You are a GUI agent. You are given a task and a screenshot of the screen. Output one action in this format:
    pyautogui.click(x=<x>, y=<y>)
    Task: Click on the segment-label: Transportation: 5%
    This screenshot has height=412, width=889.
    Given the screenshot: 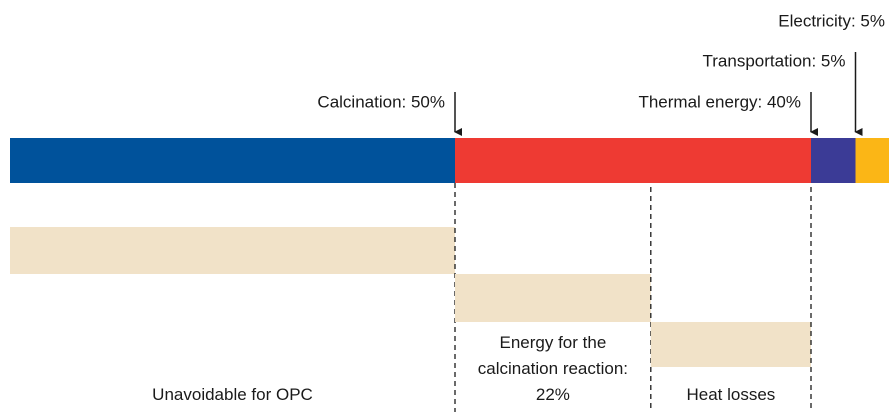 What is the action you would take?
    pyautogui.click(x=774, y=60)
    